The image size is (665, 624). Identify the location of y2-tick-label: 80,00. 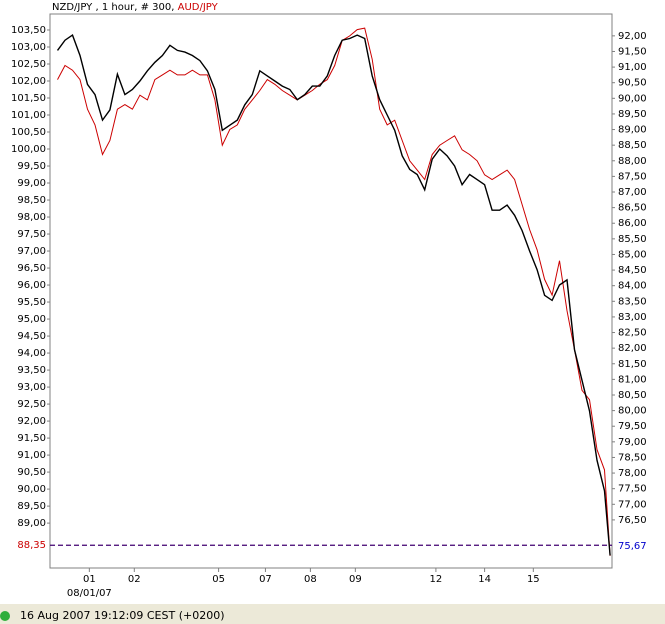
(632, 411).